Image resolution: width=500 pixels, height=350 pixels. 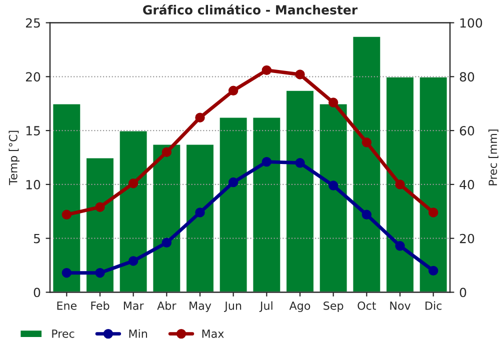 I want to click on y-tick-label: 25, so click(x=33, y=23).